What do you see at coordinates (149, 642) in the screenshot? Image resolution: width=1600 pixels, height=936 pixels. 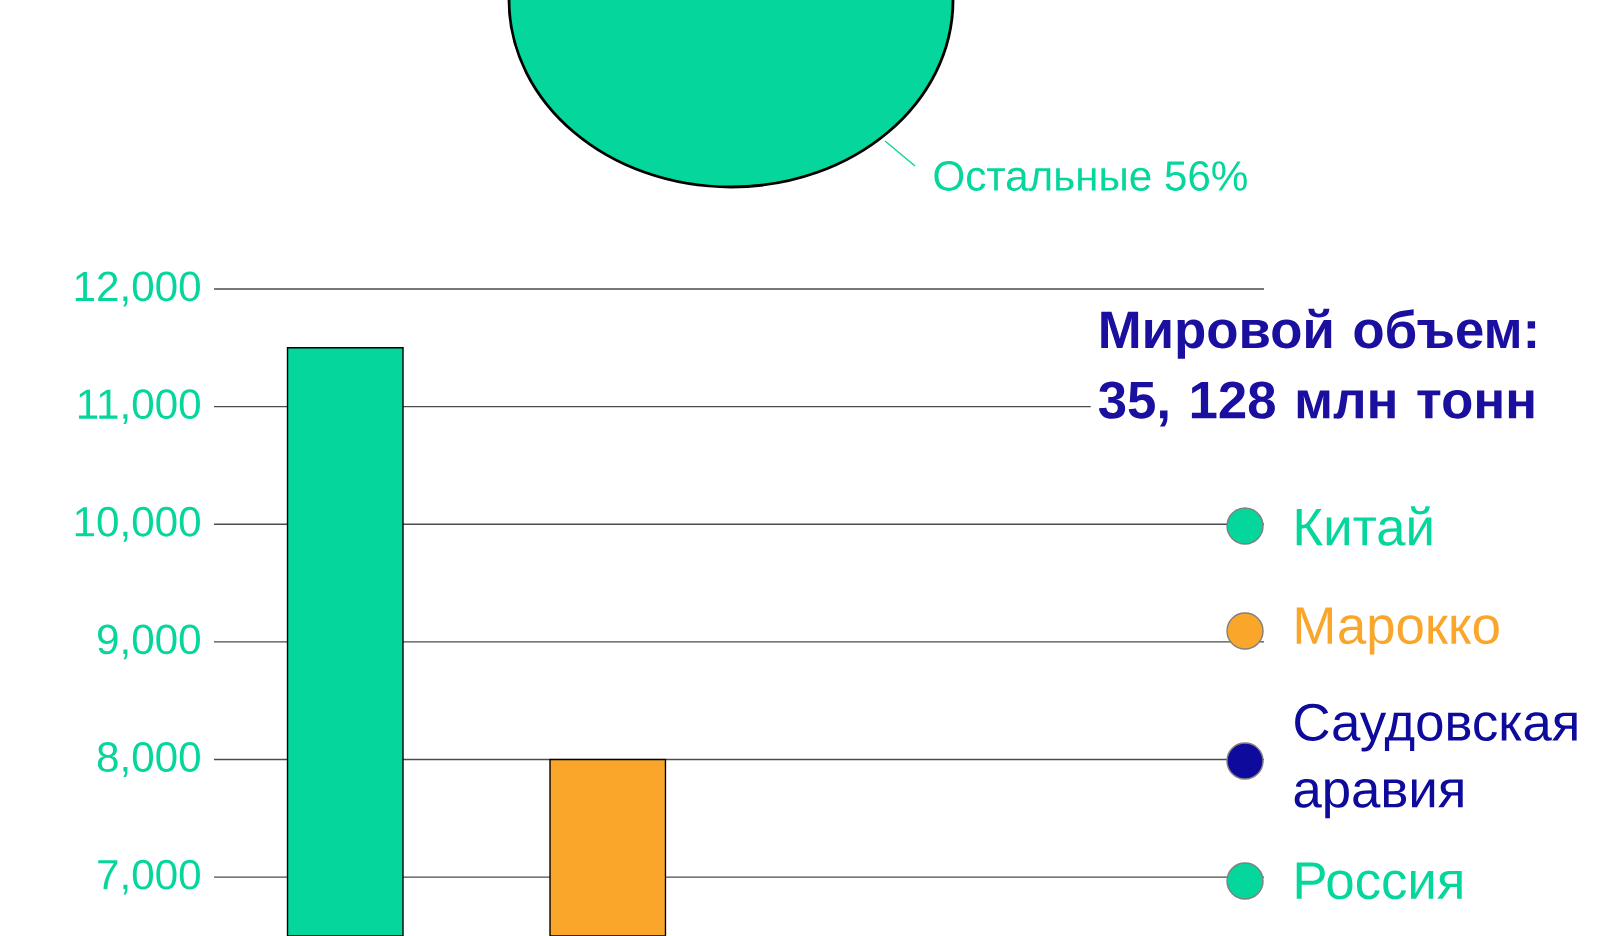 I see `y-tick-label: 9,000` at bounding box center [149, 642].